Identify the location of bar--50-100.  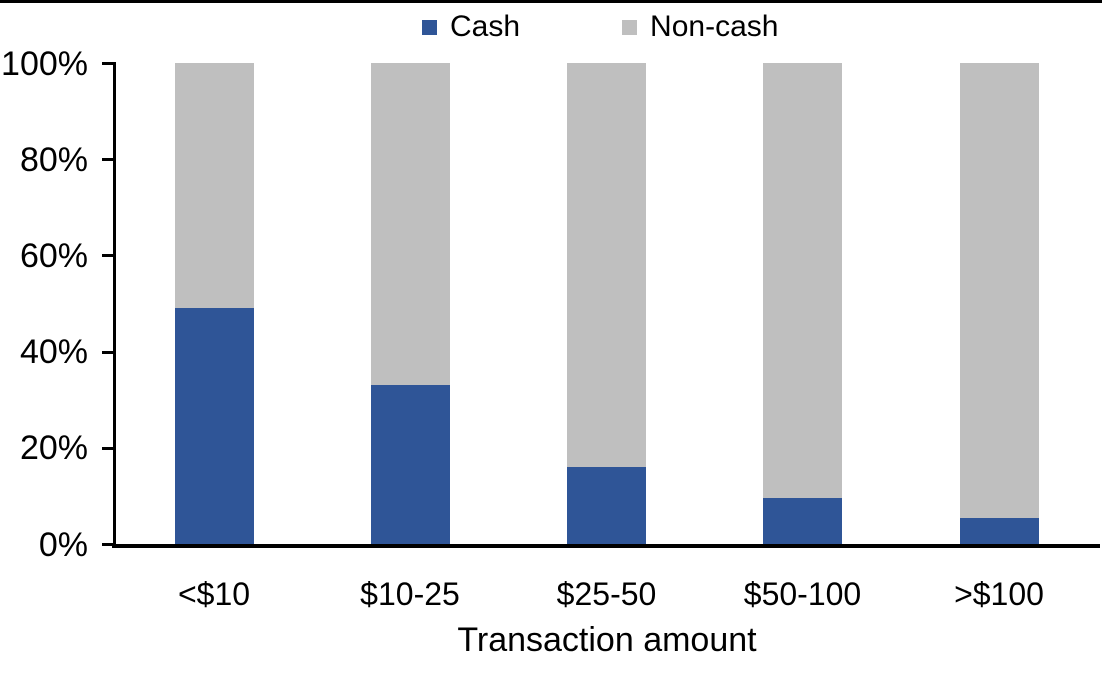
(802, 303).